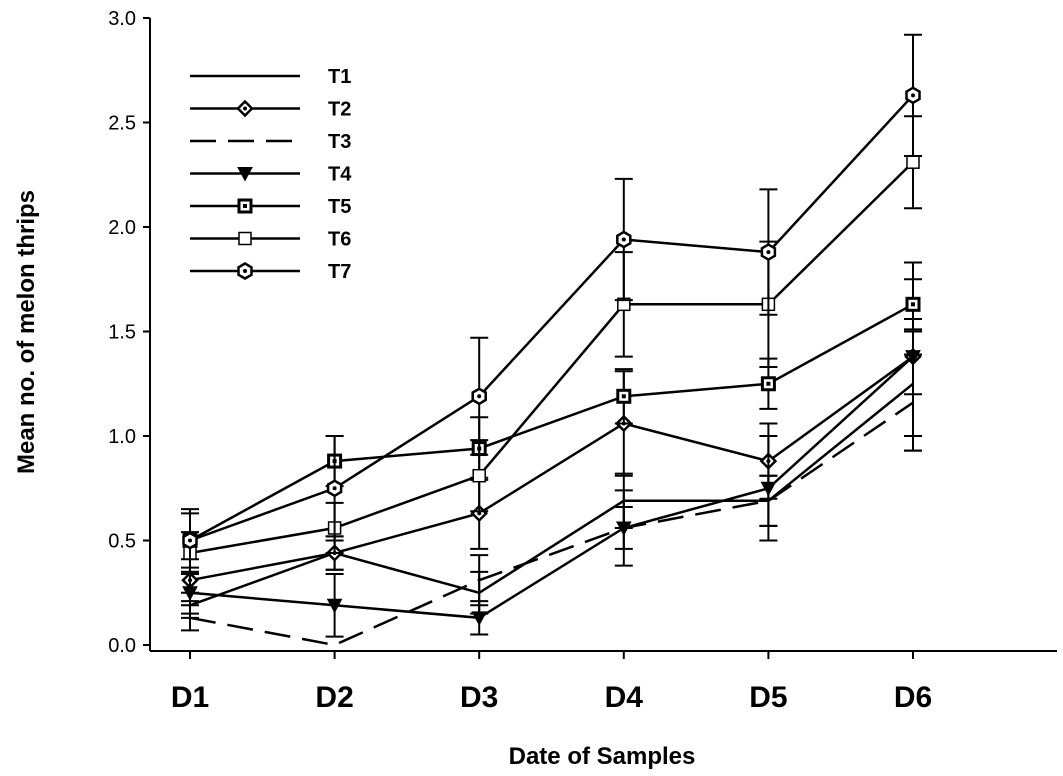 The height and width of the screenshot is (776, 1063). Describe the element at coordinates (768, 697) in the screenshot. I see `x-tick-label: D5` at that location.